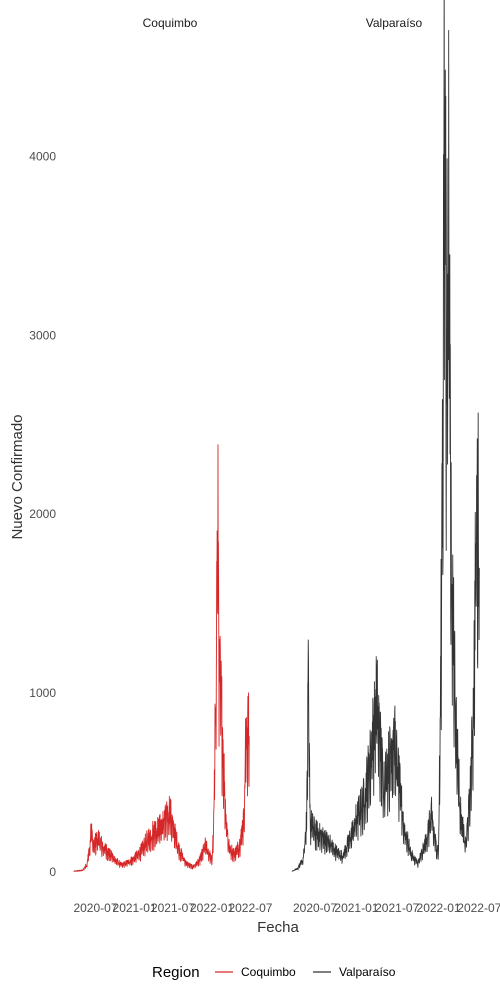 This screenshot has height=1000, width=500. What do you see at coordinates (367, 972) in the screenshot?
I see `legend-label: Valparaíso` at bounding box center [367, 972].